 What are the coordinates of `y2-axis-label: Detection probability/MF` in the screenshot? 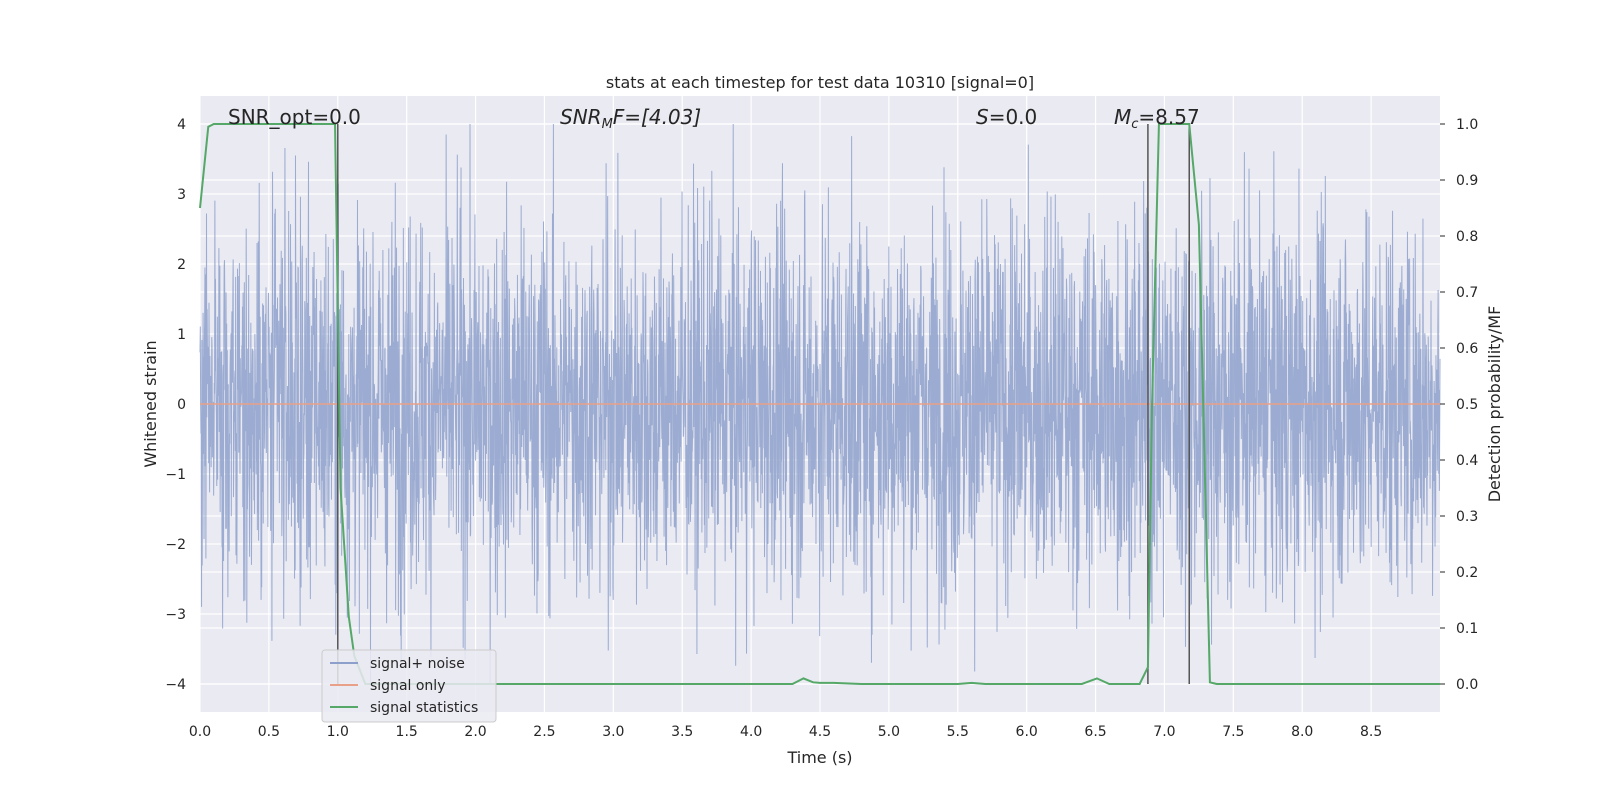 It's located at (1494, 404).